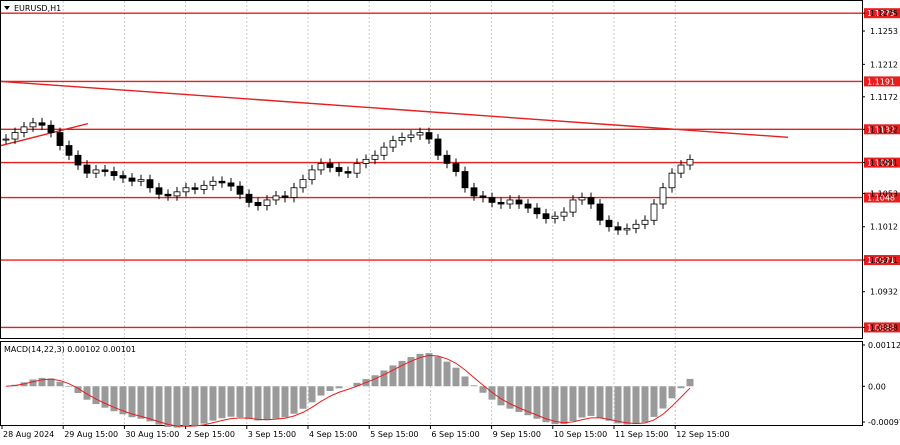 The width and height of the screenshot is (900, 445). I want to click on macd-axis: 0.00112 0.00 -0.00097, so click(881, 384).